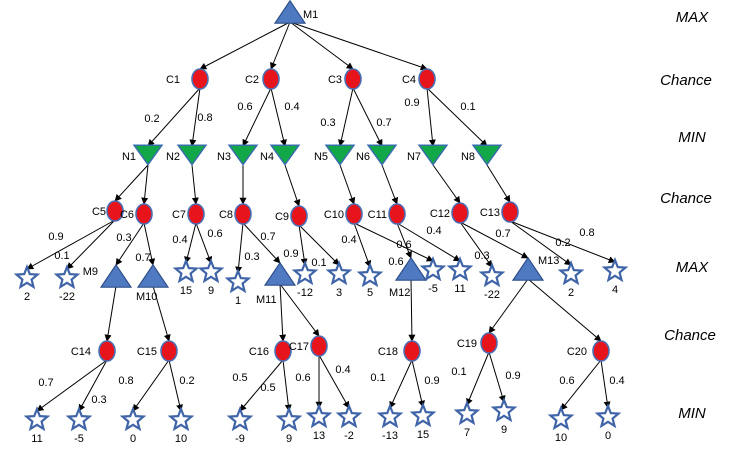  I want to click on chance-node-c11, so click(397, 214).